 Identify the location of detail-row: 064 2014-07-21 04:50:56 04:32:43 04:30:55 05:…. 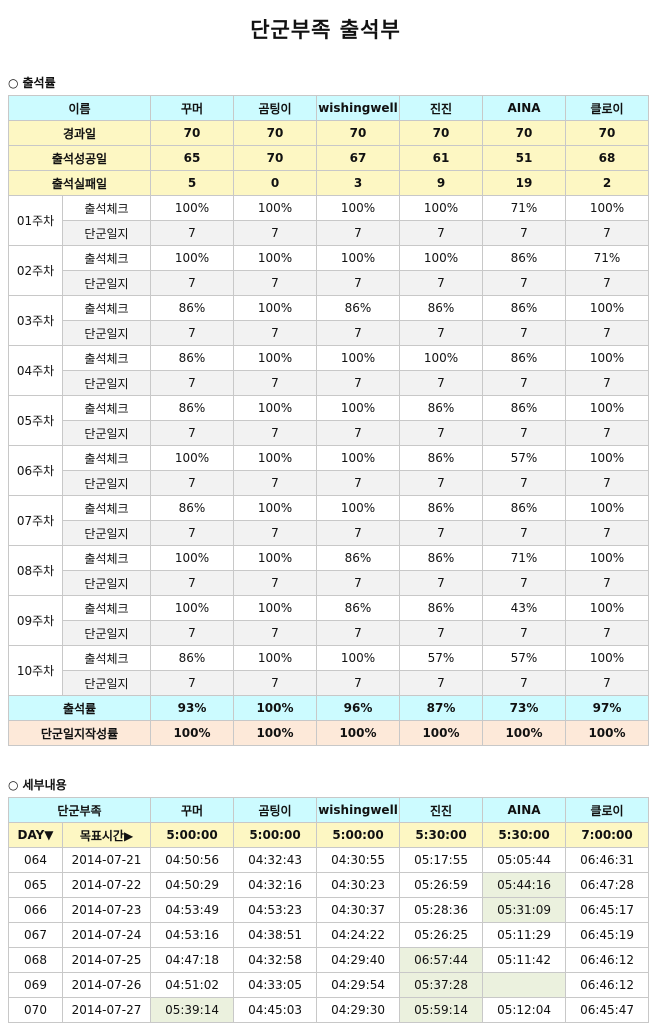
(329, 860).